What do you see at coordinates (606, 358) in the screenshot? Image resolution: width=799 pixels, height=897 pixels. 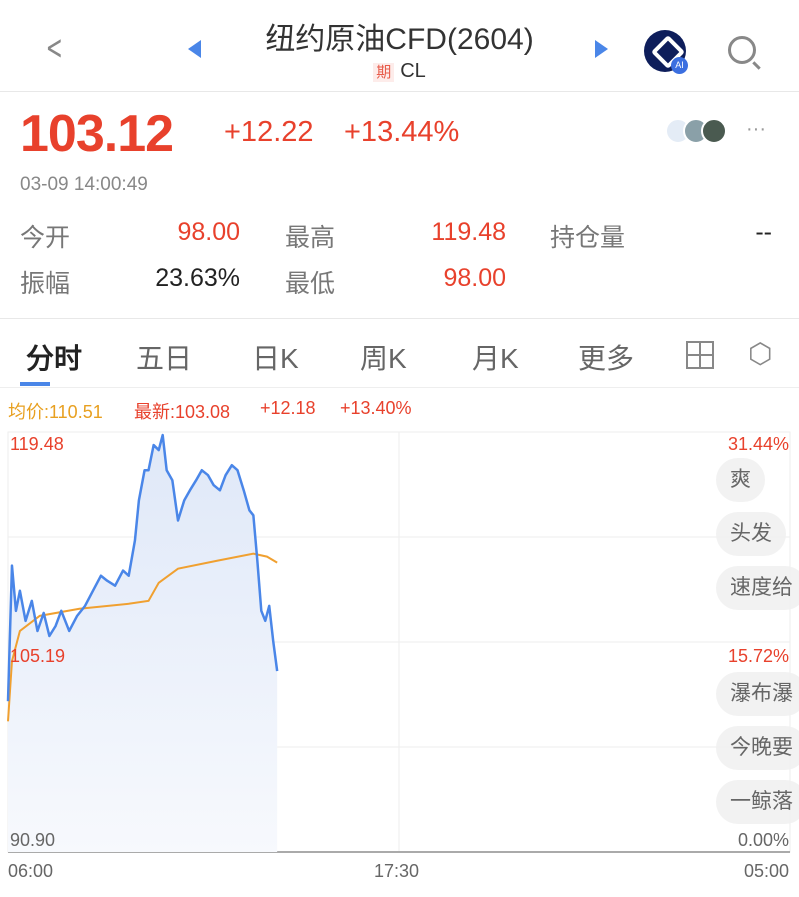 I see `tab-more: 更多` at bounding box center [606, 358].